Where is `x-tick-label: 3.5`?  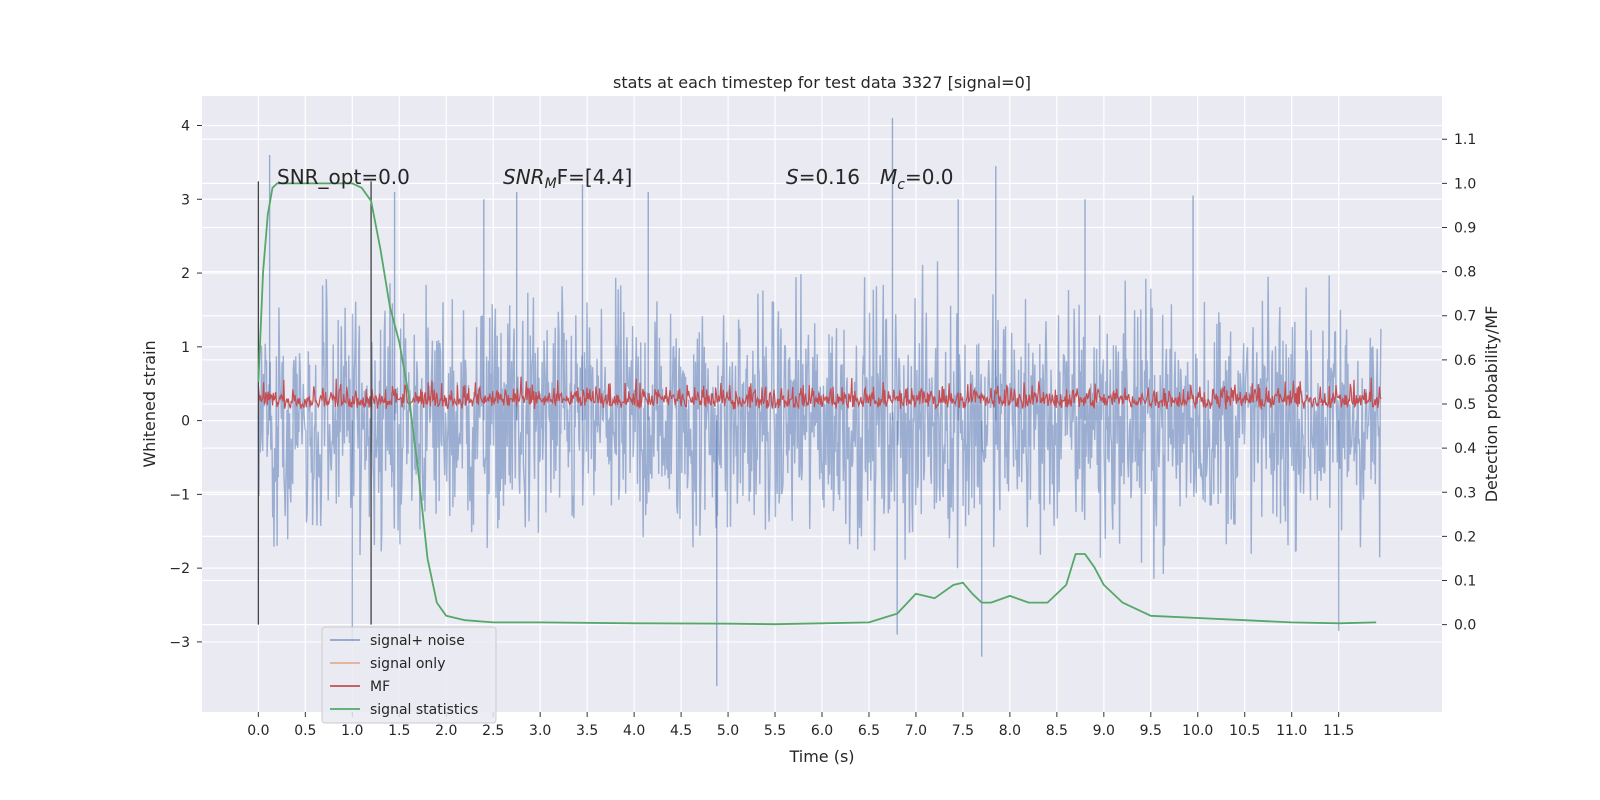 x-tick-label: 3.5 is located at coordinates (587, 731).